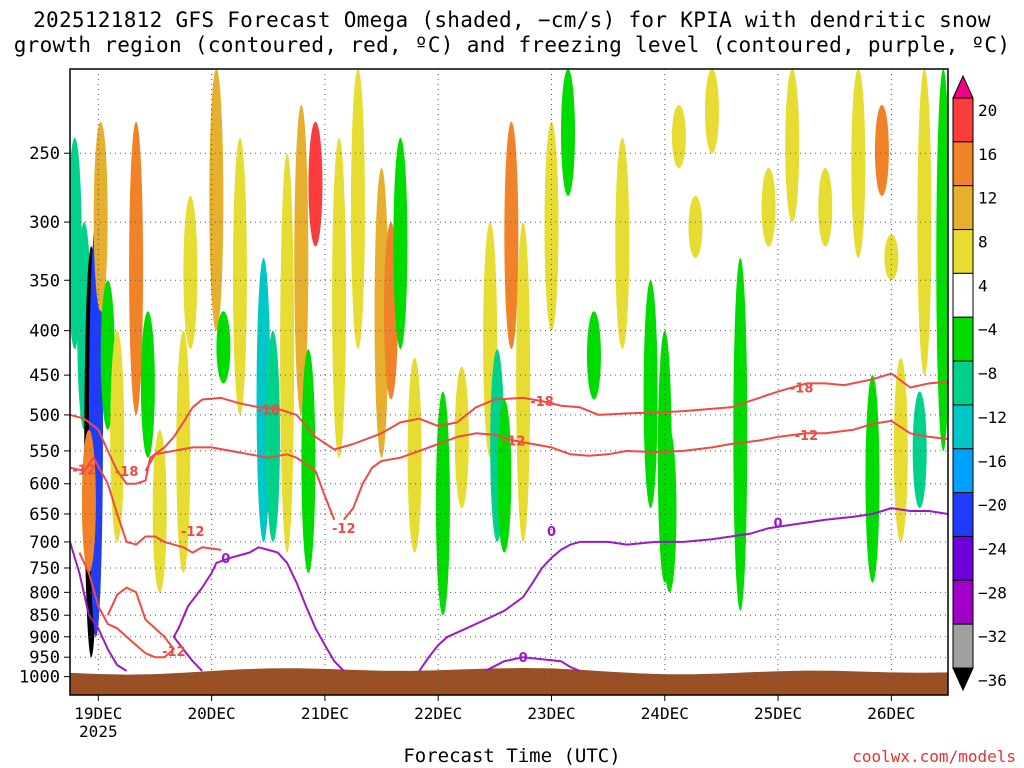  Describe the element at coordinates (44, 616) in the screenshot. I see `y-tick-label: 850` at that location.